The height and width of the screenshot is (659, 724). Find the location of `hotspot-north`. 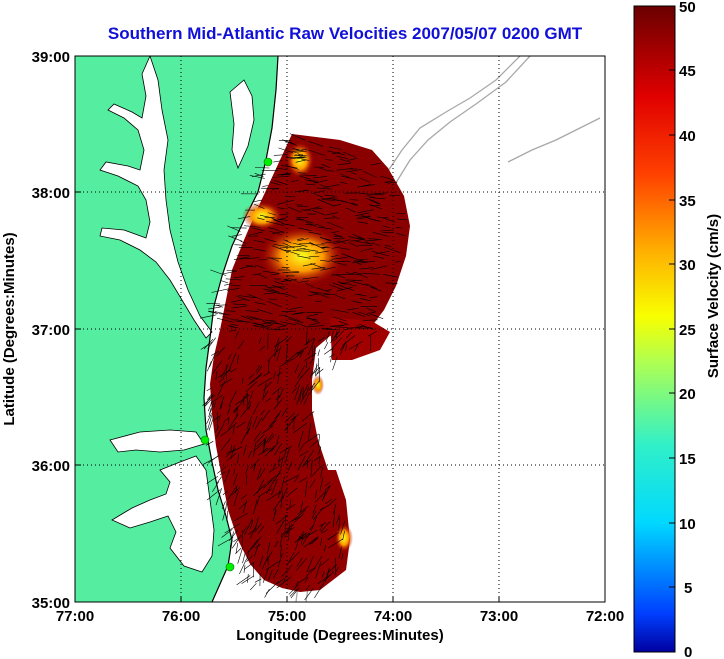

hotspot-north is located at coordinates (300, 160).